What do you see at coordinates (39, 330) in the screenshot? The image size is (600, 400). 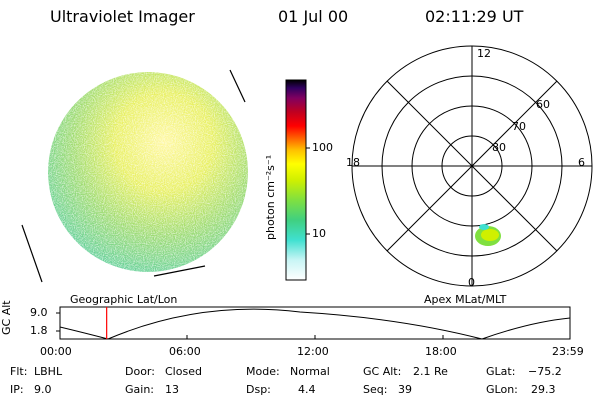 I see `altitude-ytick-low: 1.8` at bounding box center [39, 330].